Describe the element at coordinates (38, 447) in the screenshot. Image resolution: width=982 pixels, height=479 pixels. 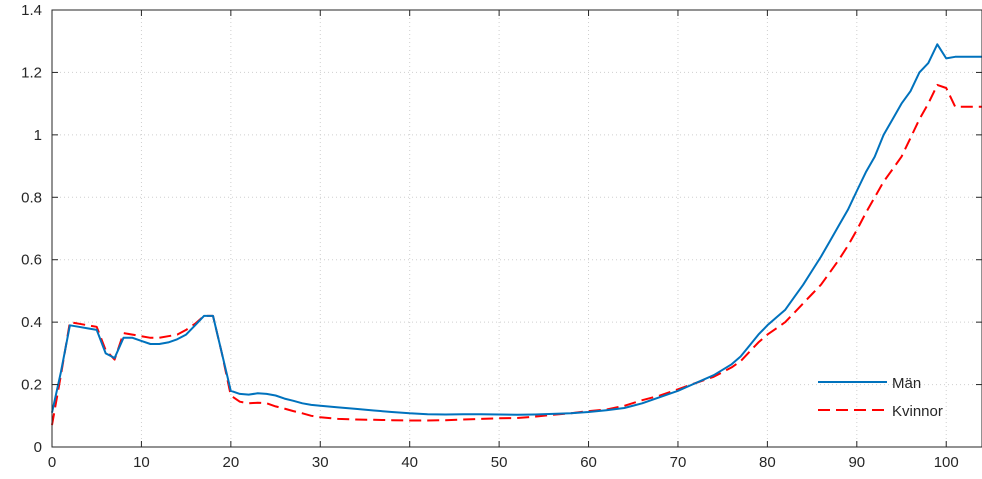
I see `y-tick-label: 0` at that location.